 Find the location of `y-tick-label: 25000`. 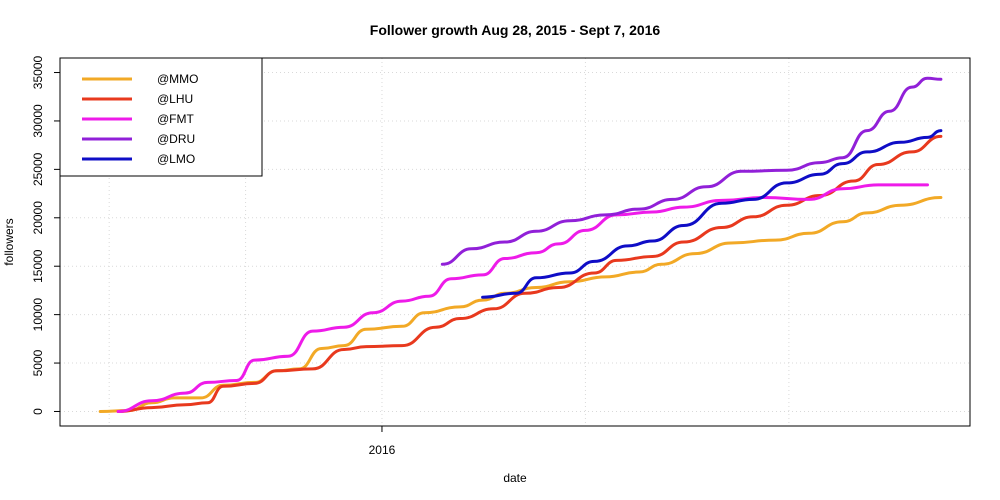

y-tick-label: 25000 is located at coordinates (38, 169).